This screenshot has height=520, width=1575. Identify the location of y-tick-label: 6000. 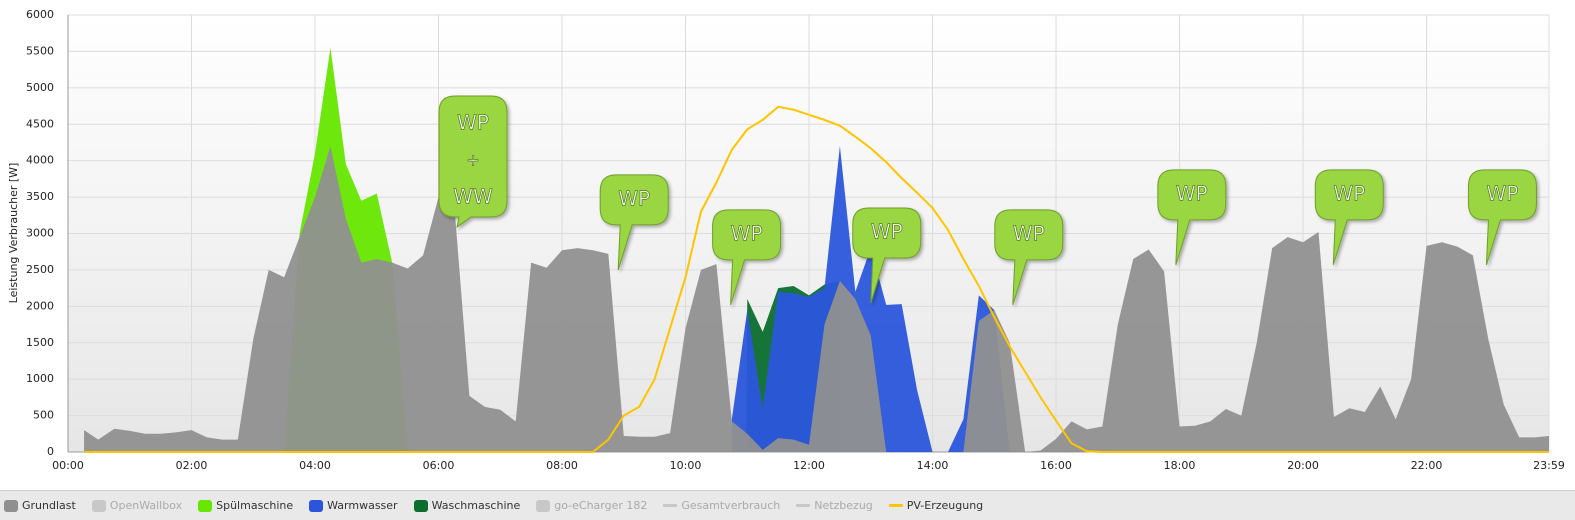
(40, 14).